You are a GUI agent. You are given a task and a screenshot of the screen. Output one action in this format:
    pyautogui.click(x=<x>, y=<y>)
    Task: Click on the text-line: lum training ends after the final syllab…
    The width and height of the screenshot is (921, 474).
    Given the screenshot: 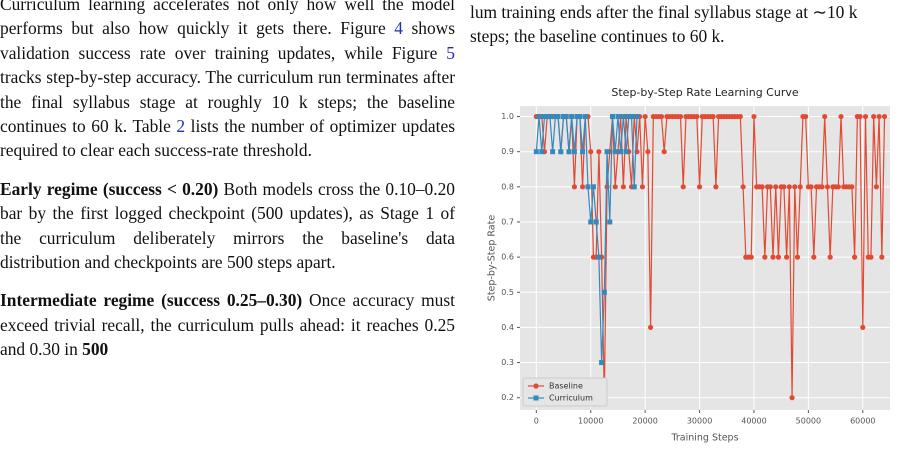 What is the action you would take?
    pyautogui.click(x=664, y=12)
    